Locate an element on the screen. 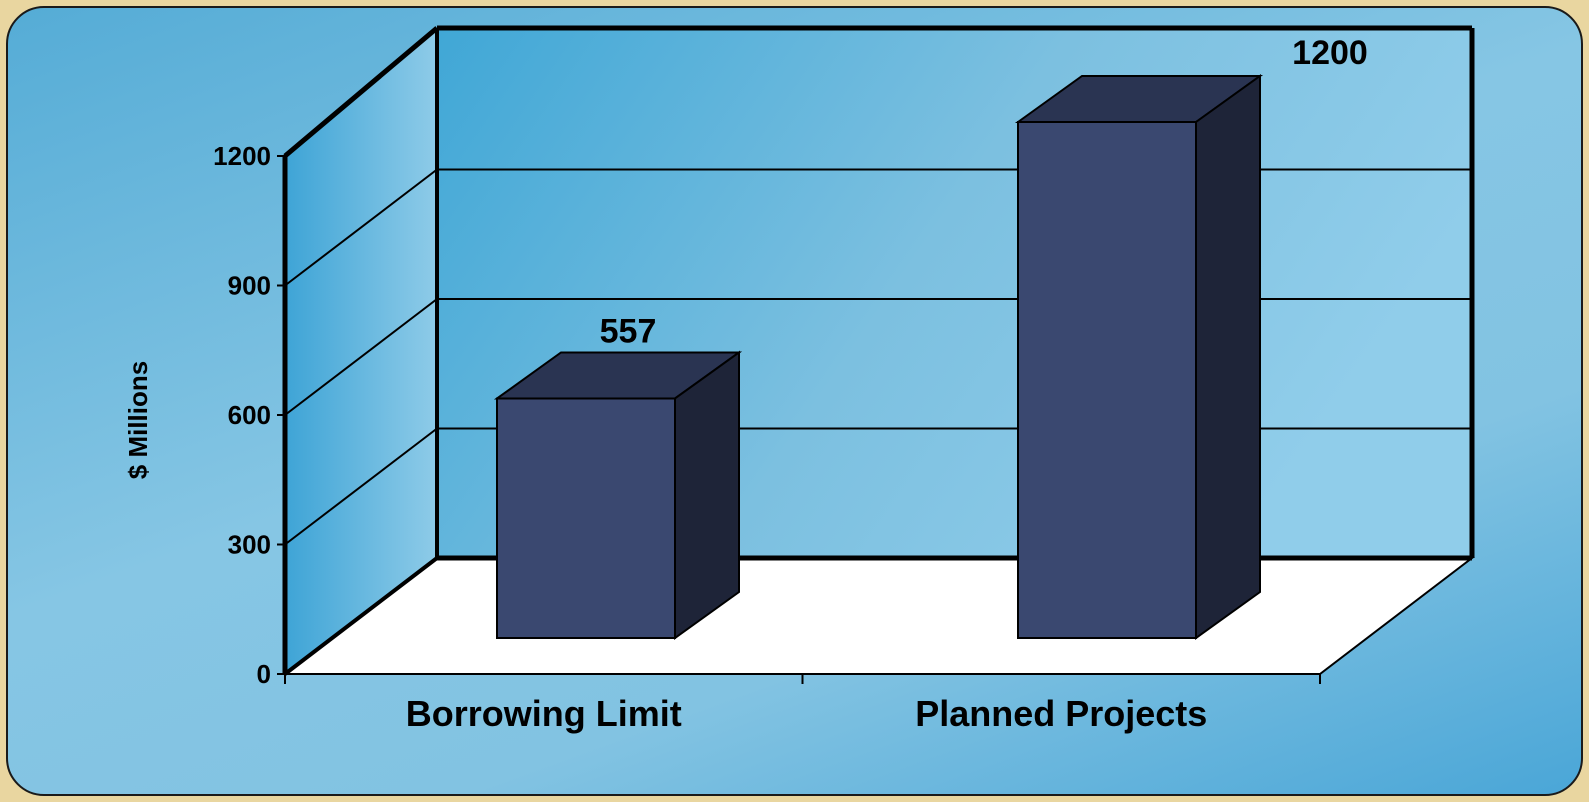 Image resolution: width=1589 pixels, height=802 pixels. y-tick-label: 0 is located at coordinates (264, 674).